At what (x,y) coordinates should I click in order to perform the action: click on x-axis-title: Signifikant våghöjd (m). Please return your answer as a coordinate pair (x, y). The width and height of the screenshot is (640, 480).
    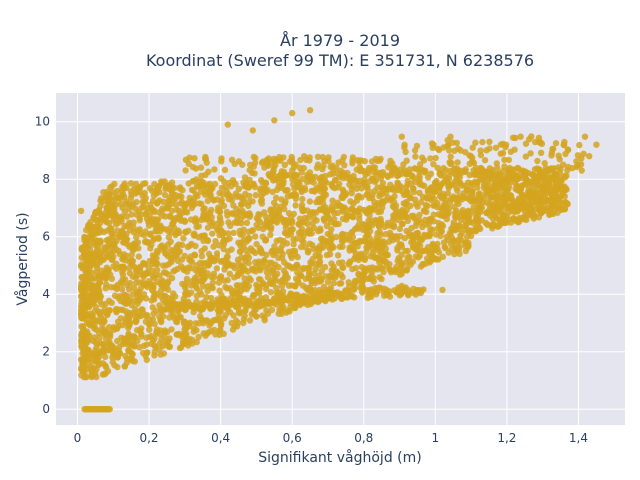
    Looking at the image, I should click on (339, 457).